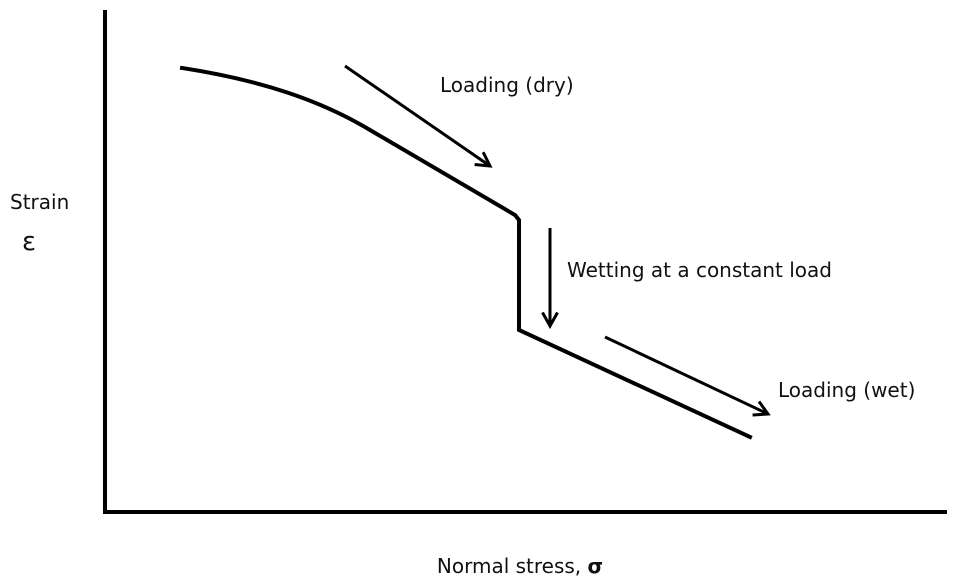  Describe the element at coordinates (39, 202) in the screenshot. I see `y-axis-label: Strain` at that location.